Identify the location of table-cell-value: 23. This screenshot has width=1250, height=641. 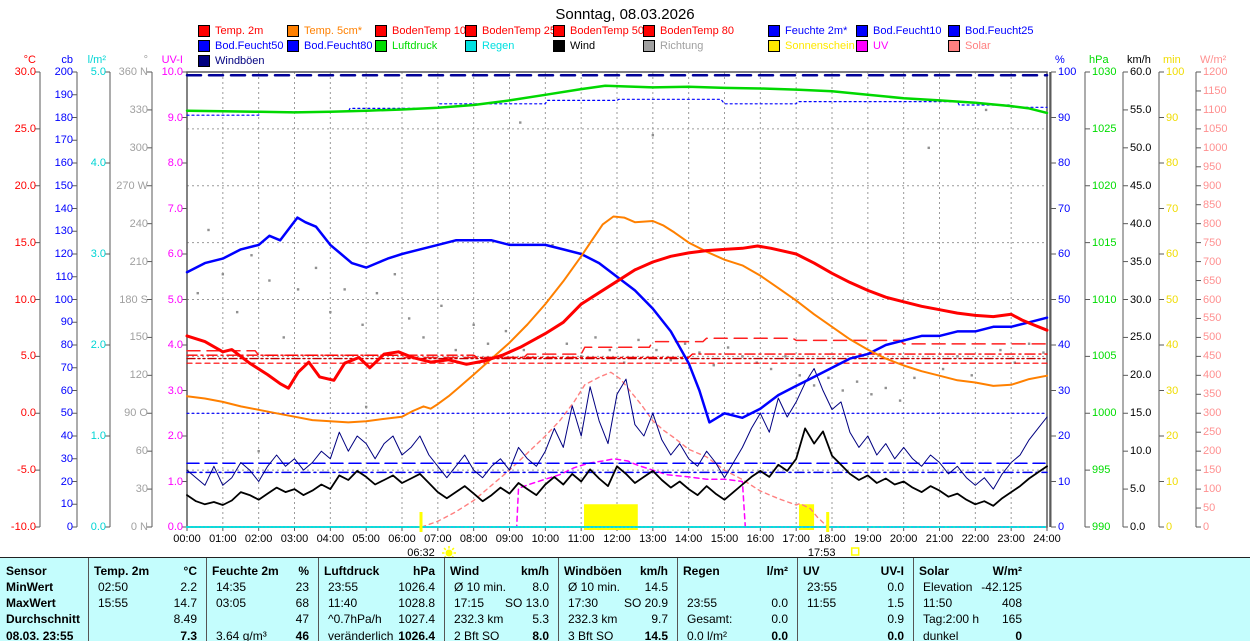
(302, 587).